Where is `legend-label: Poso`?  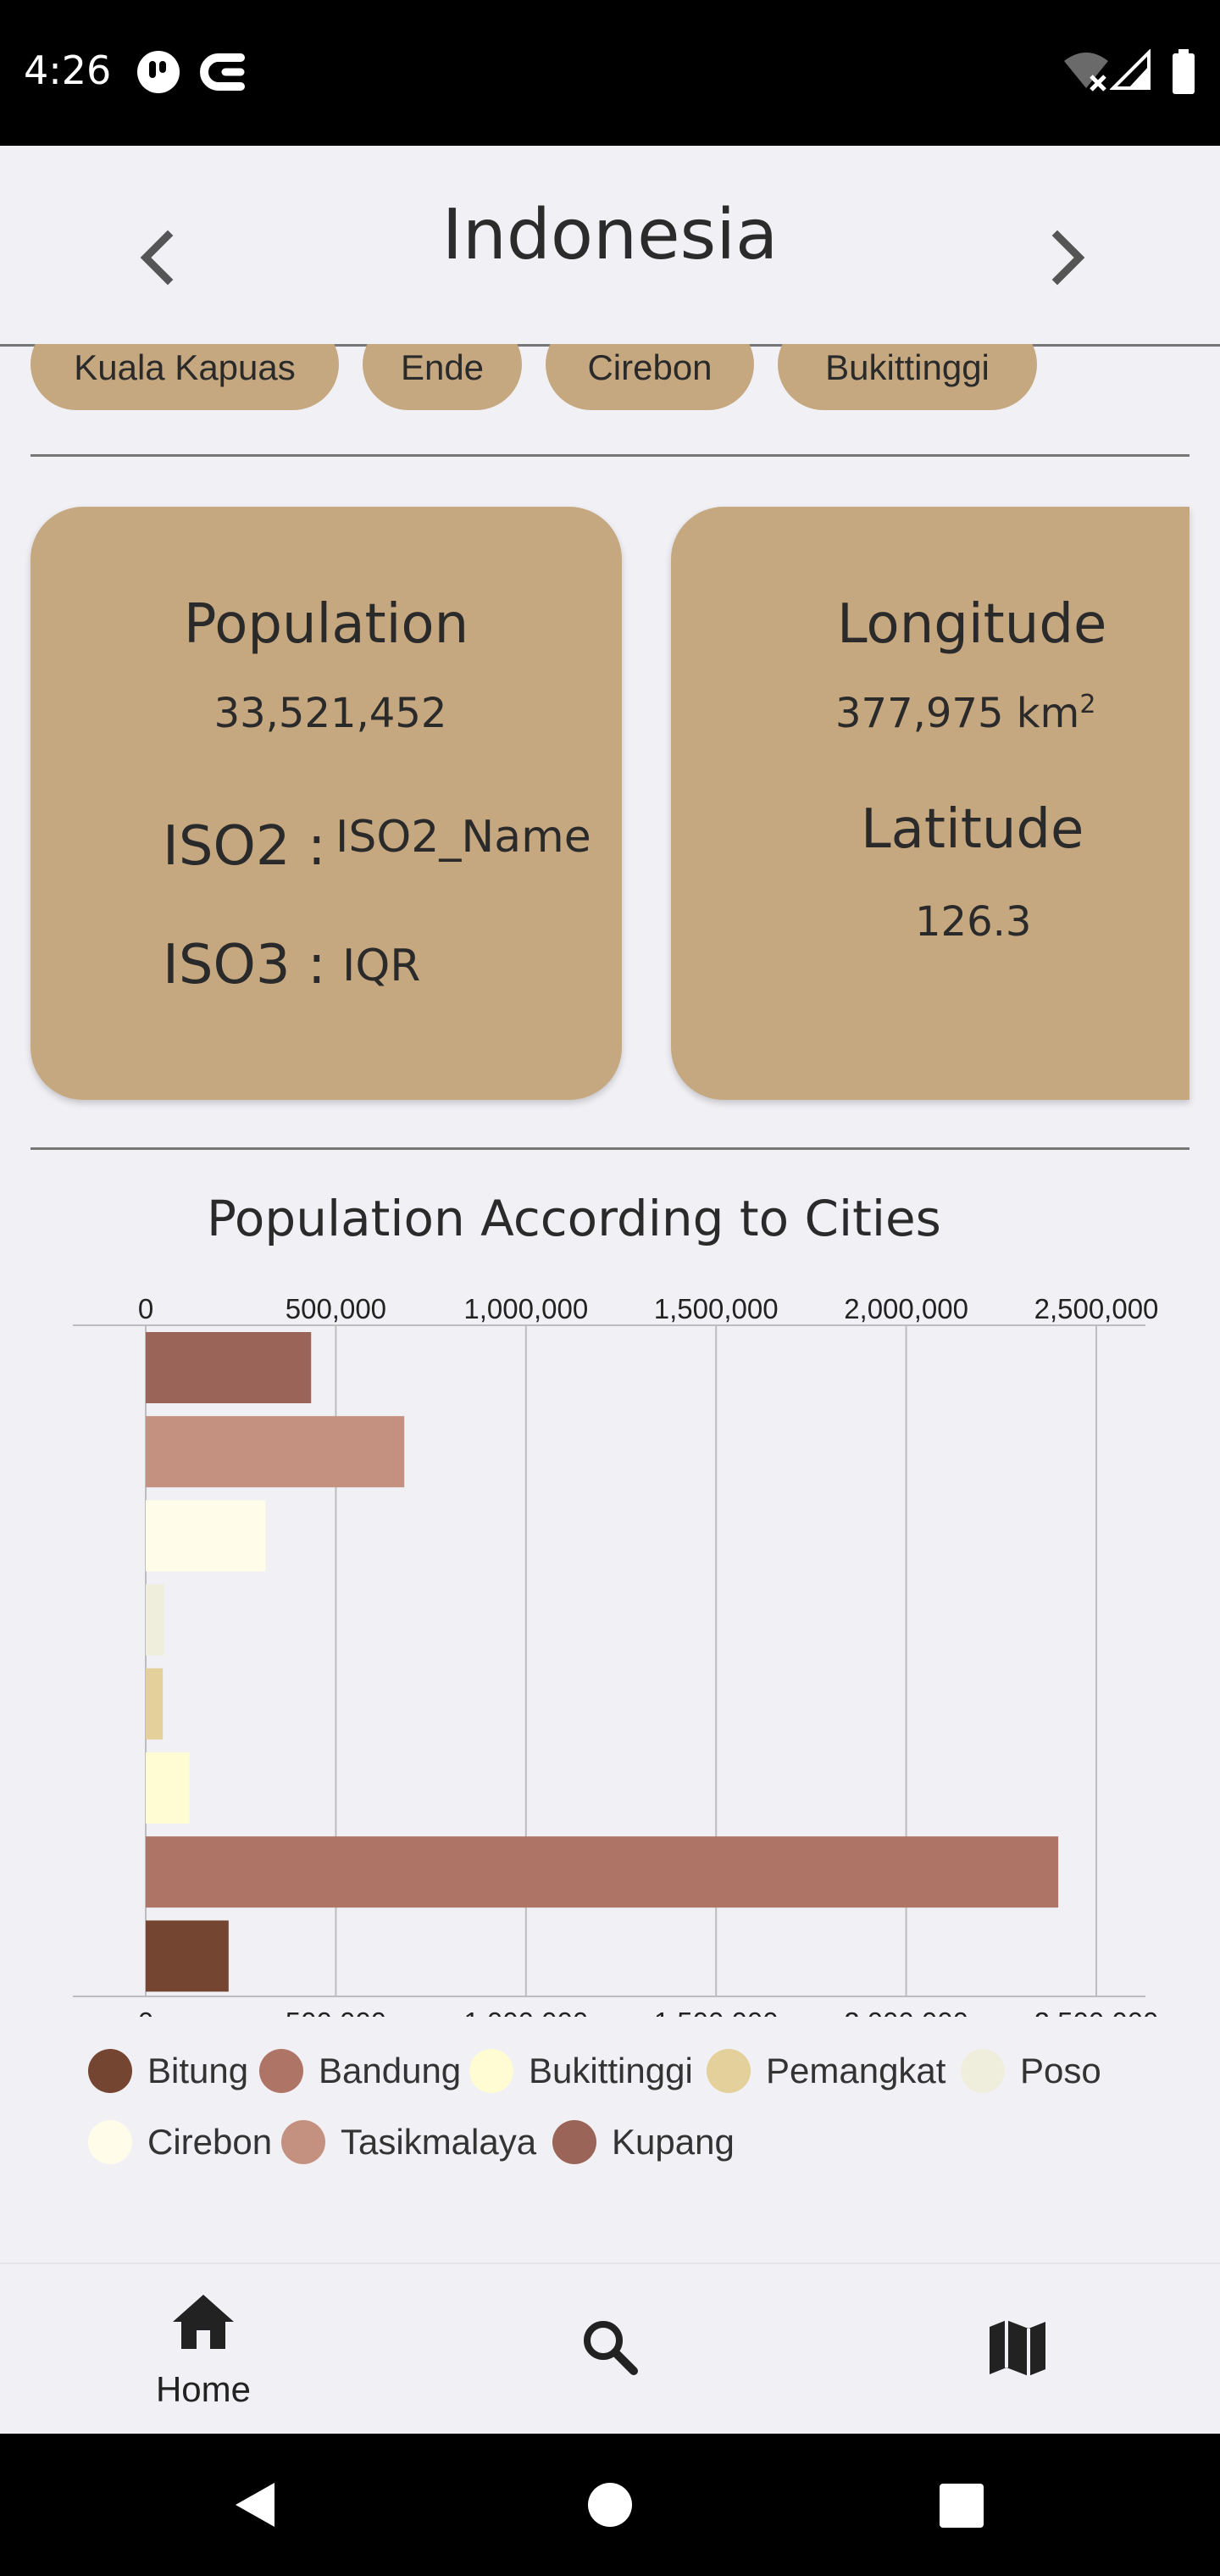 legend-label: Poso is located at coordinates (1060, 2070).